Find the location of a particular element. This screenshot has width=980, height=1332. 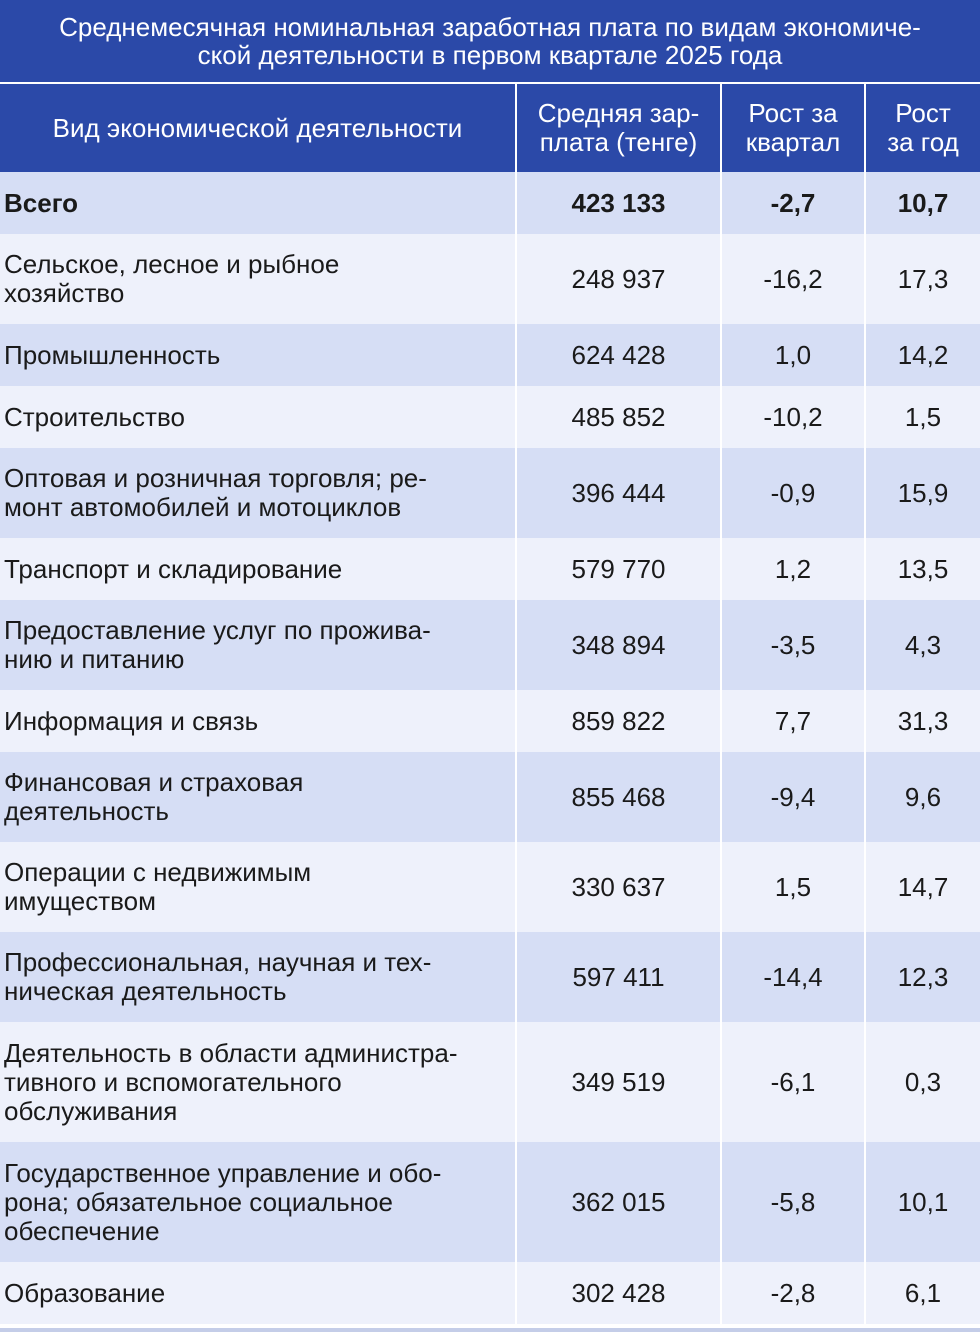

salary-cell: 330 637 is located at coordinates (618, 887).